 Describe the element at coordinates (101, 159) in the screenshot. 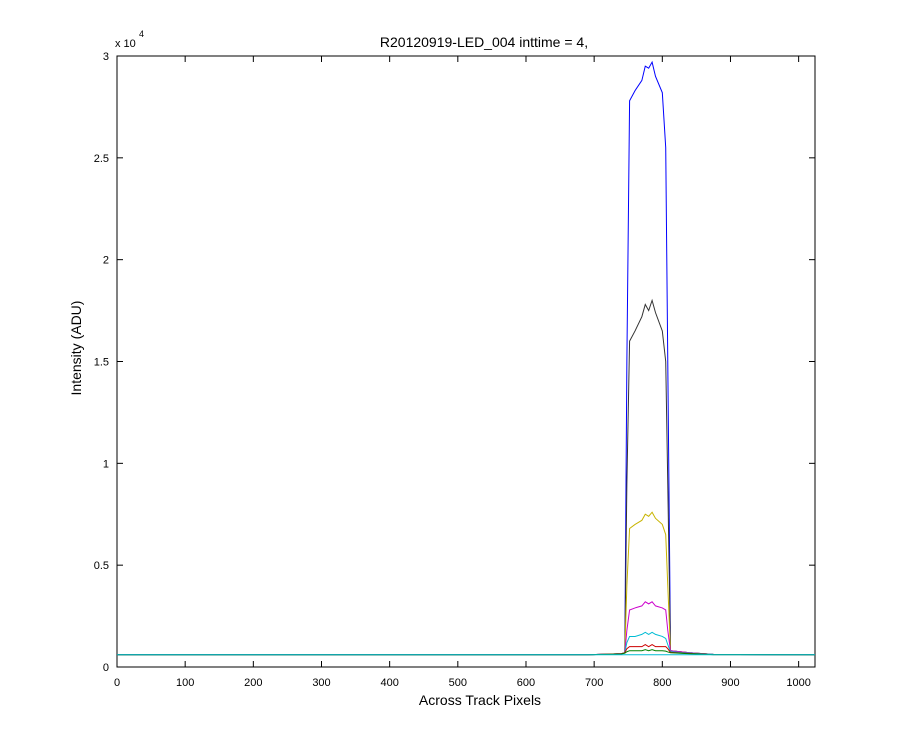

I see `y-tick-label: 2.5` at that location.